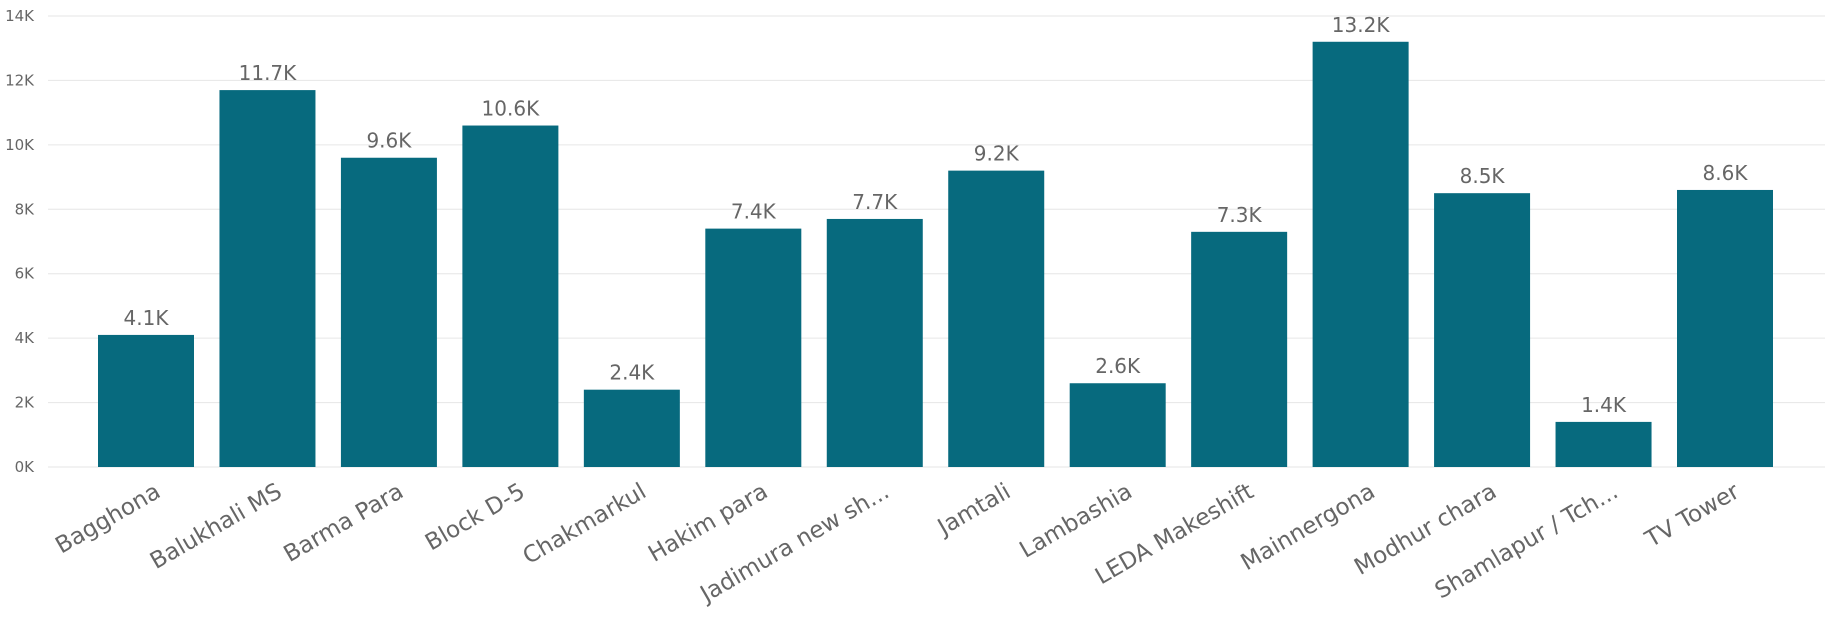 This screenshot has height=641, width=1827. Describe the element at coordinates (147, 318) in the screenshot. I see `bar-data-label: 4.1K` at that location.